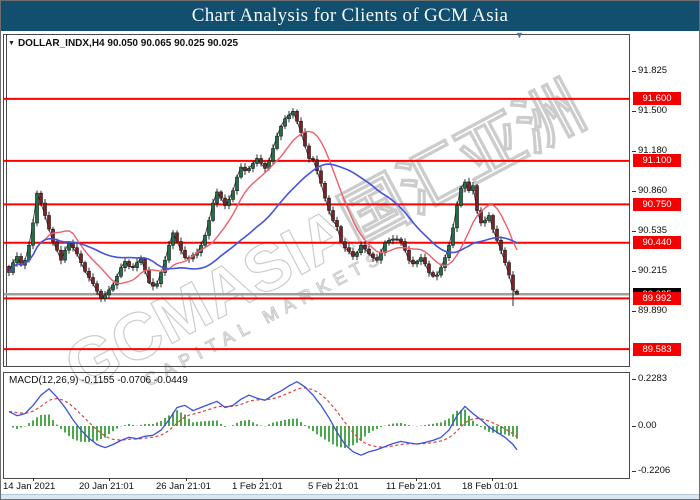 The image size is (700, 500). Describe the element at coordinates (653, 310) in the screenshot. I see `price-axis-label: 89.890` at that location.